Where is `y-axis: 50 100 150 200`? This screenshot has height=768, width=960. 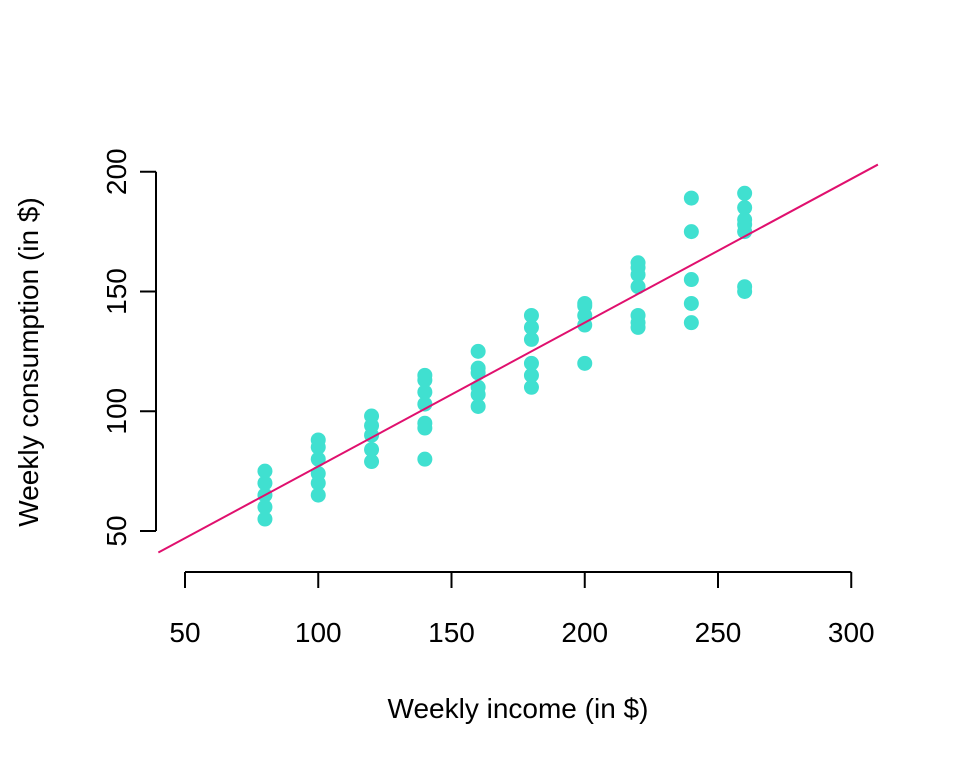
y-axis: 50 100 150 200 is located at coordinates (129, 347).